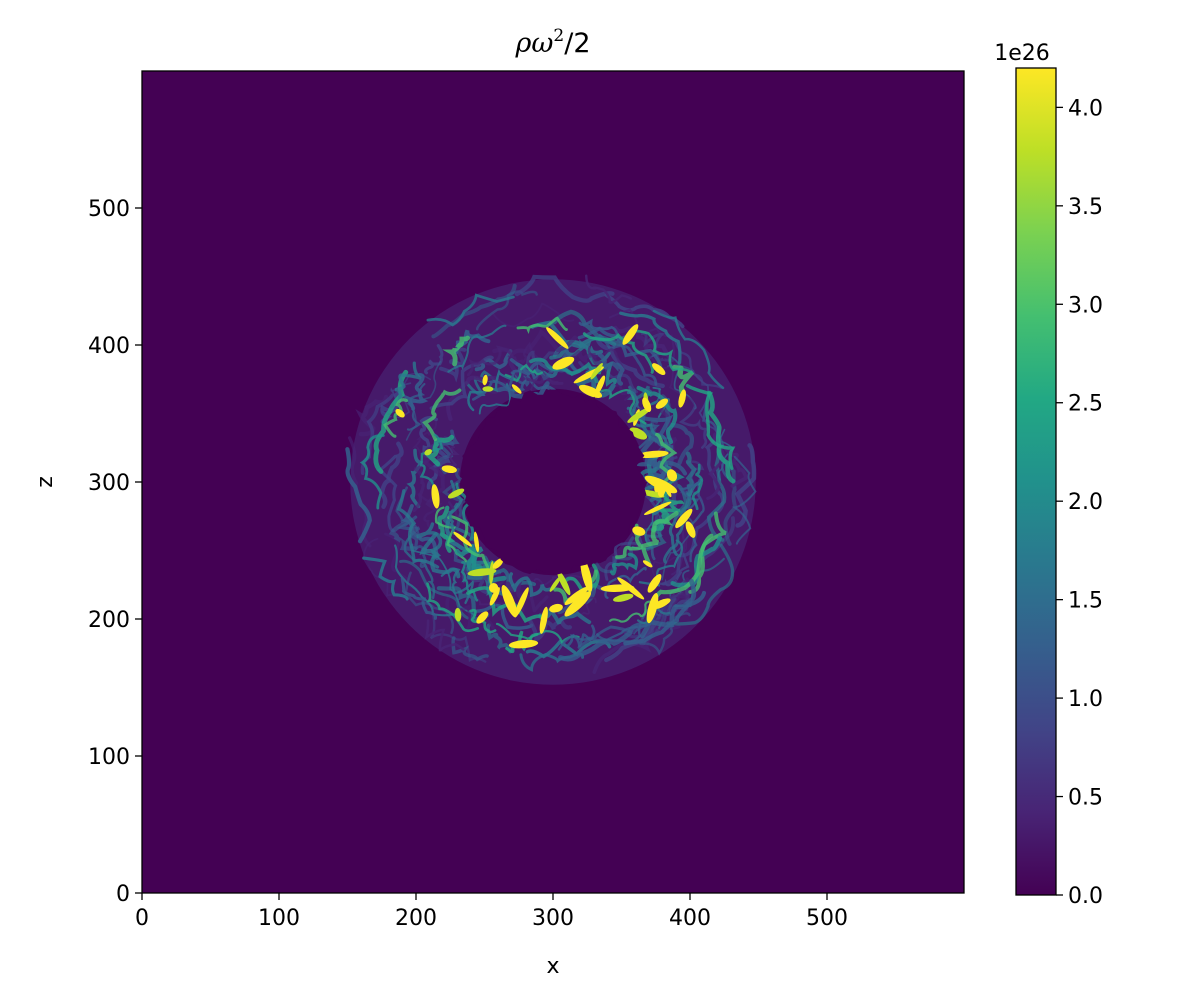 Image resolution: width=1200 pixels, height=1000 pixels. I want to click on x-tick-label: 0, so click(142, 918).